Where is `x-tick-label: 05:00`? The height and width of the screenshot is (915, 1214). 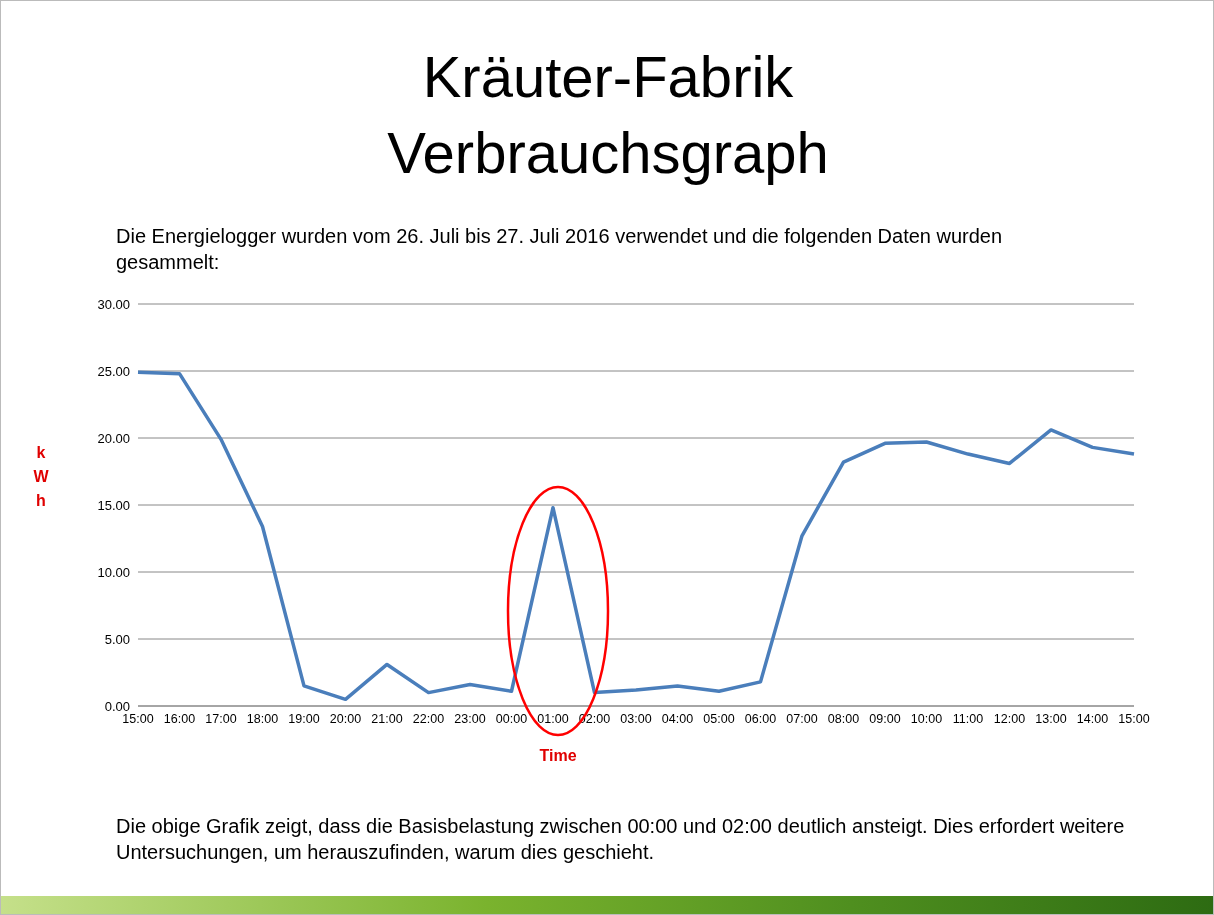
x-tick-label: 05:00 is located at coordinates (719, 718).